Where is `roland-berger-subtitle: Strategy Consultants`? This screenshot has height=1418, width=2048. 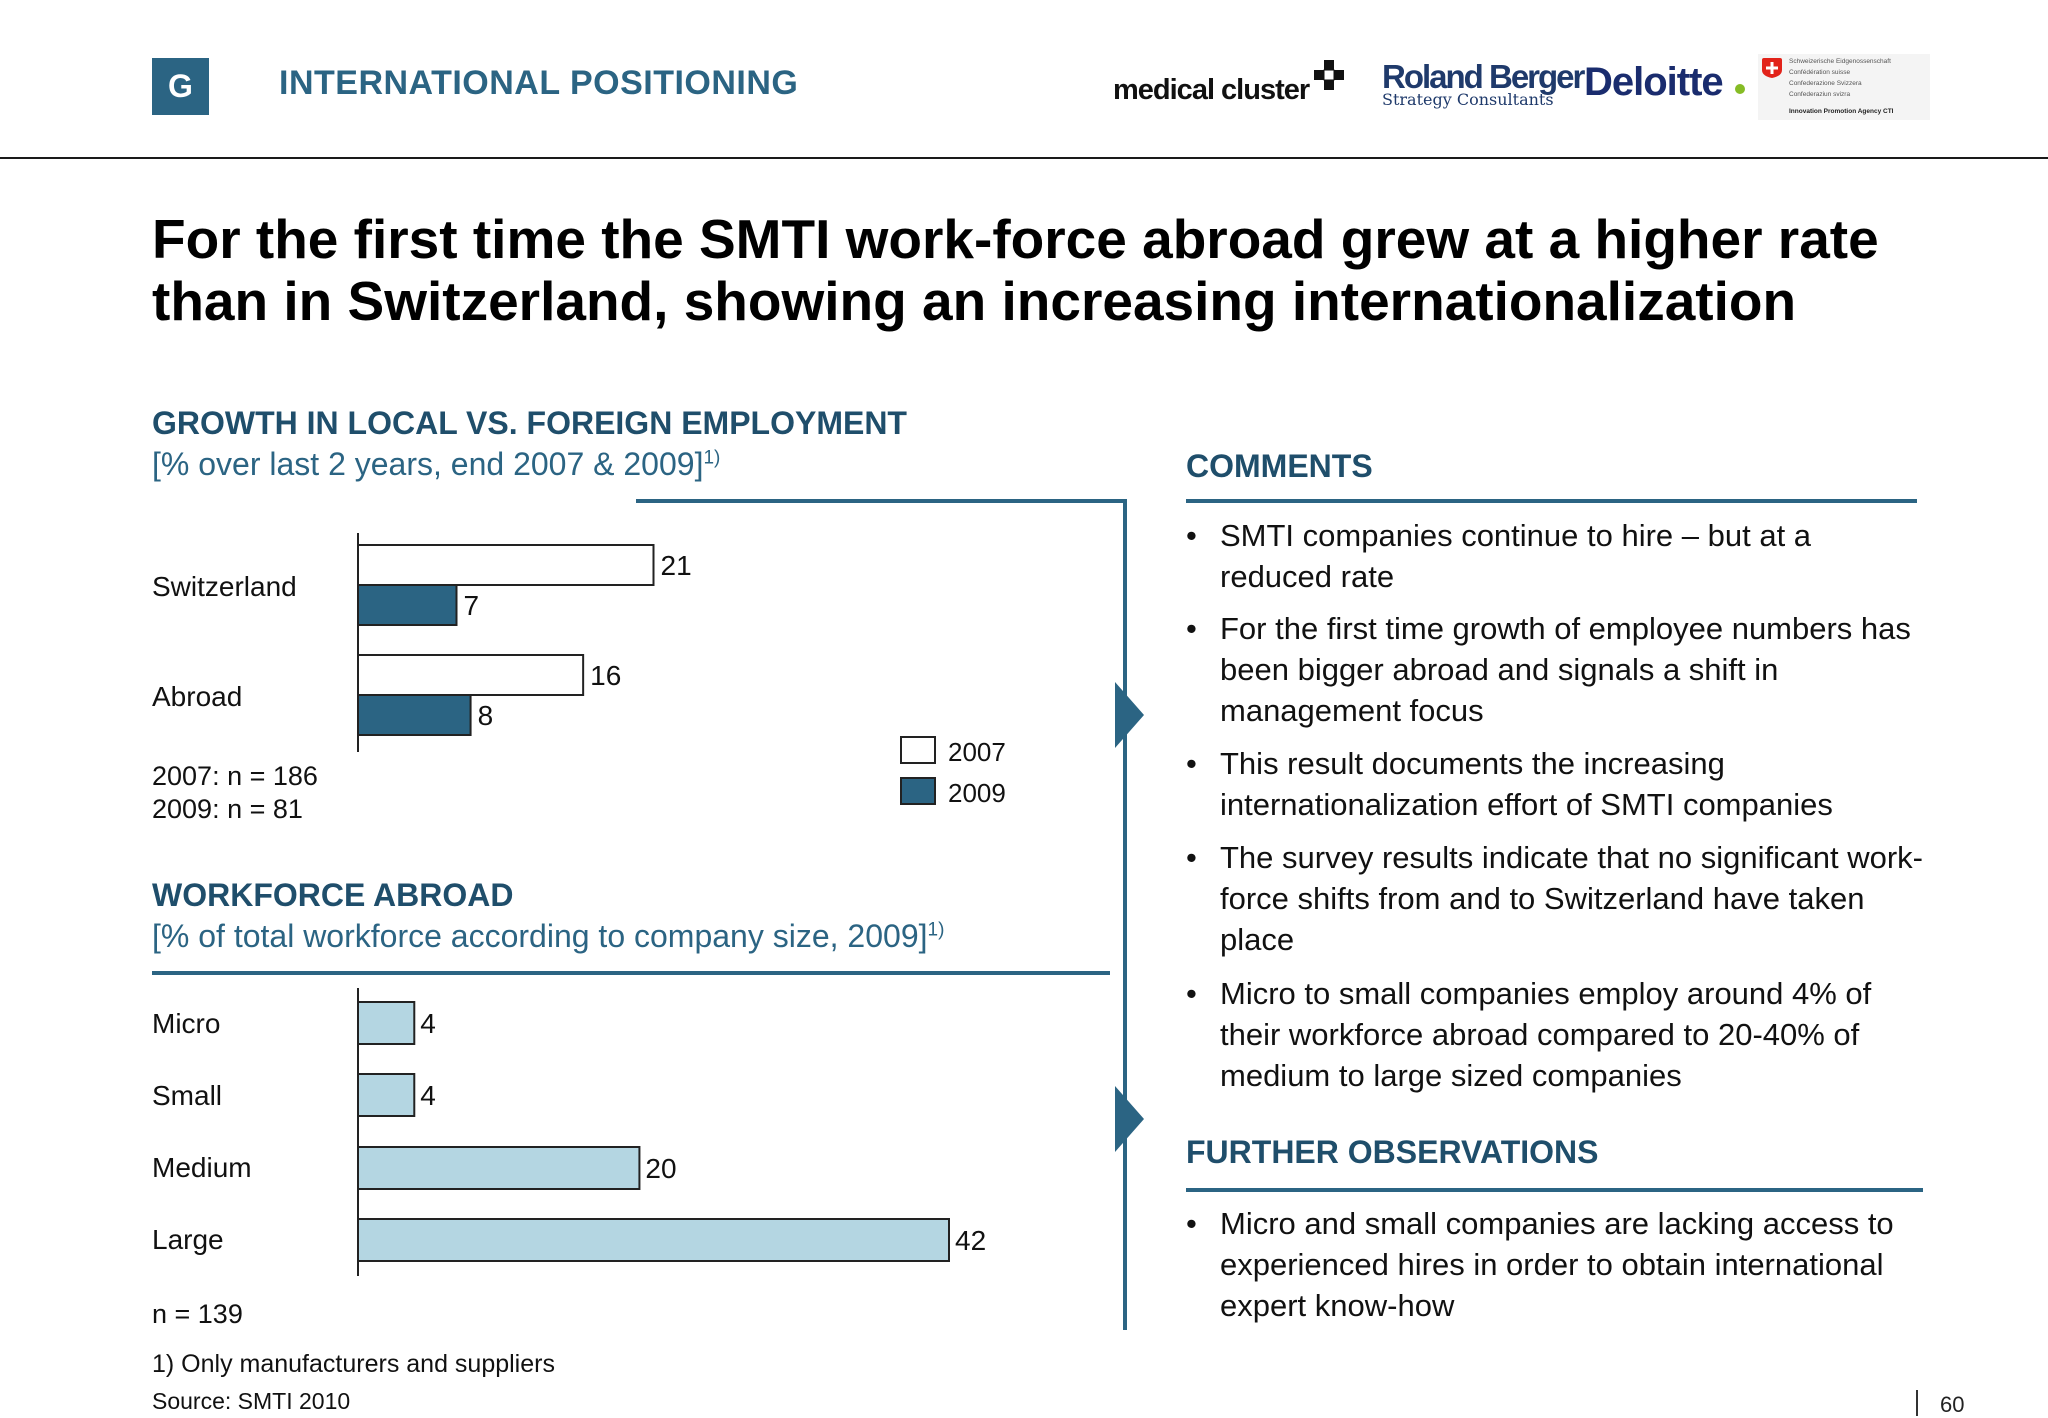 roland-berger-subtitle: Strategy Consultants is located at coordinates (1468, 99).